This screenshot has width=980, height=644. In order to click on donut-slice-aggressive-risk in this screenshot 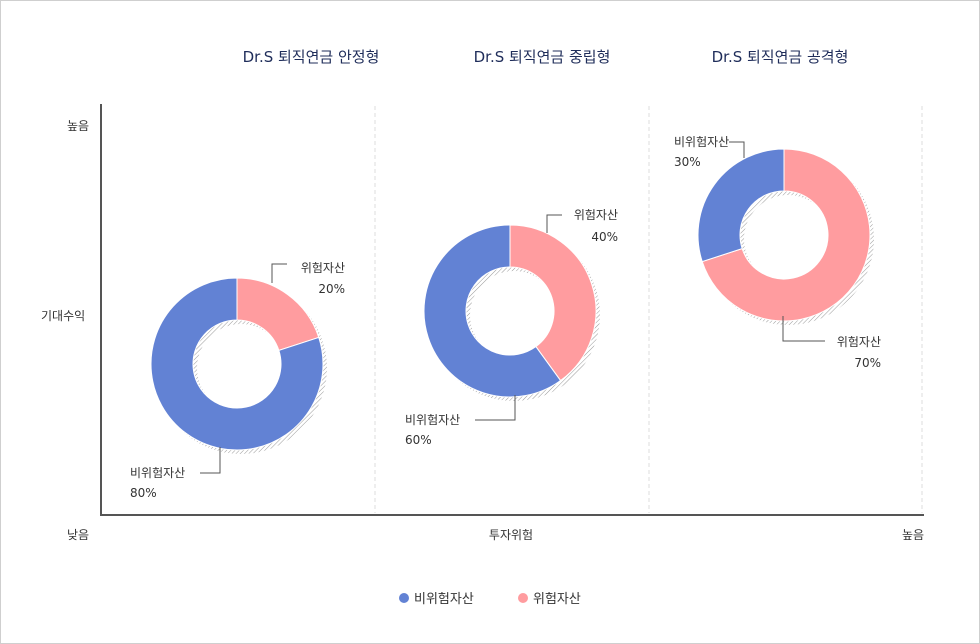, I will do `click(786, 235)`.